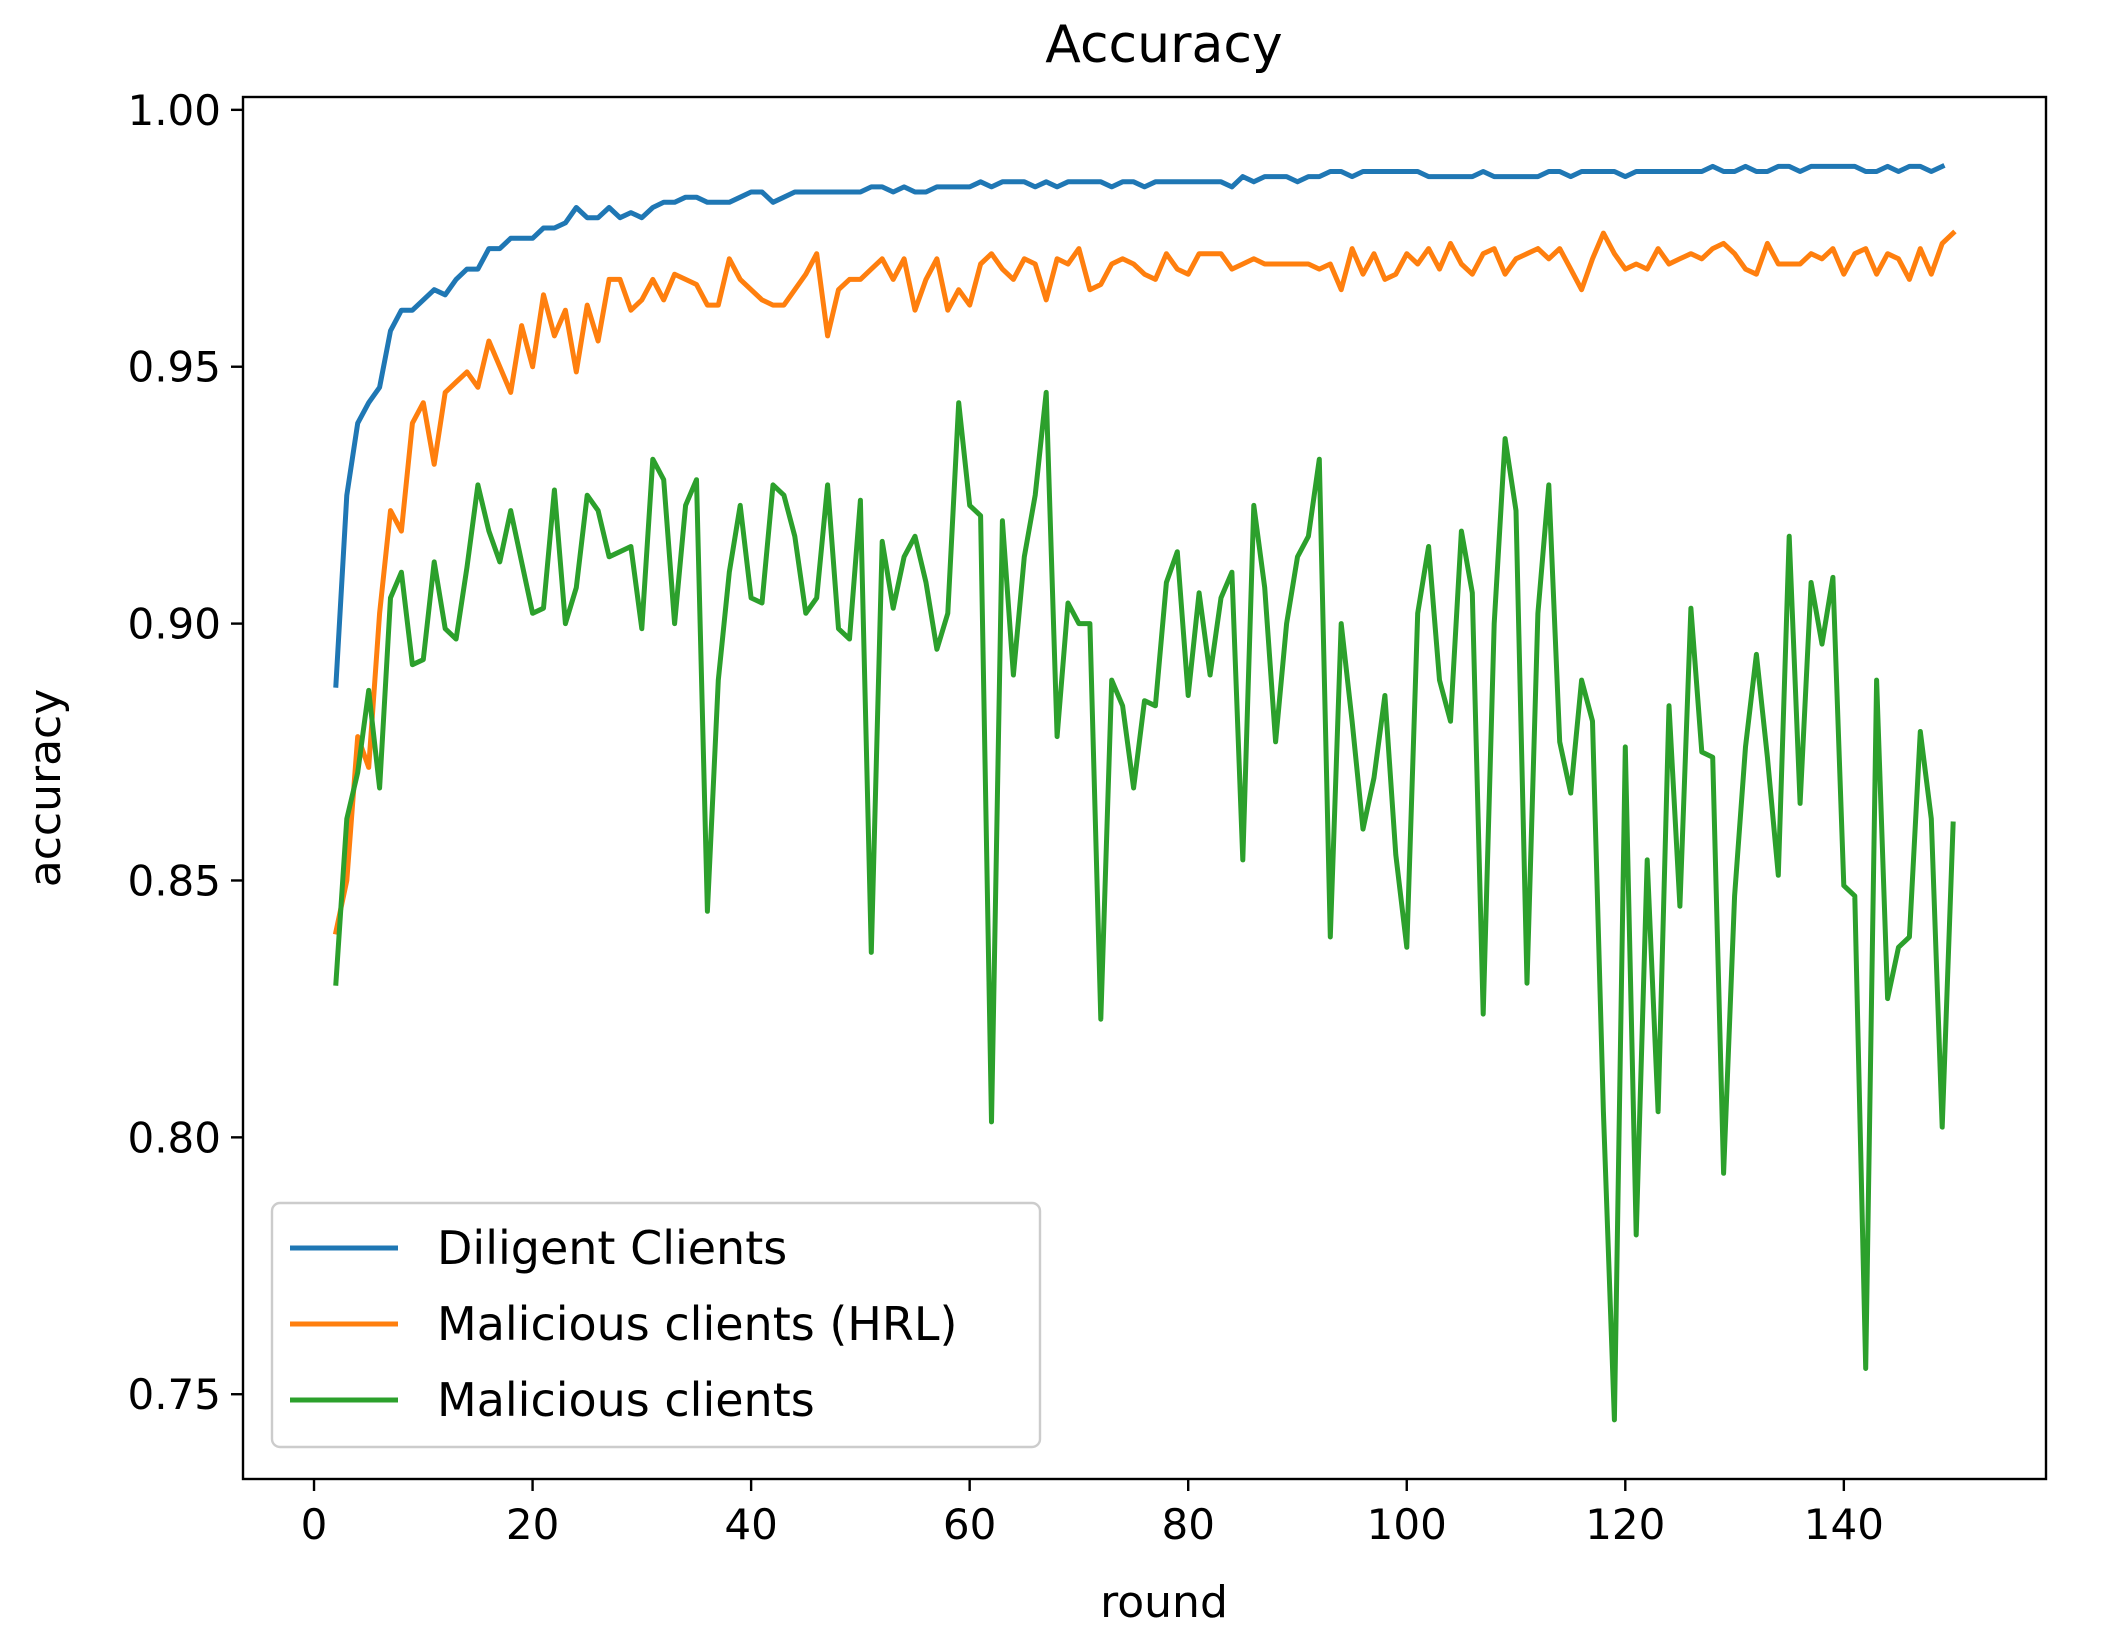  Describe the element at coordinates (532, 1524) in the screenshot. I see `x-tick-label: 20` at that location.